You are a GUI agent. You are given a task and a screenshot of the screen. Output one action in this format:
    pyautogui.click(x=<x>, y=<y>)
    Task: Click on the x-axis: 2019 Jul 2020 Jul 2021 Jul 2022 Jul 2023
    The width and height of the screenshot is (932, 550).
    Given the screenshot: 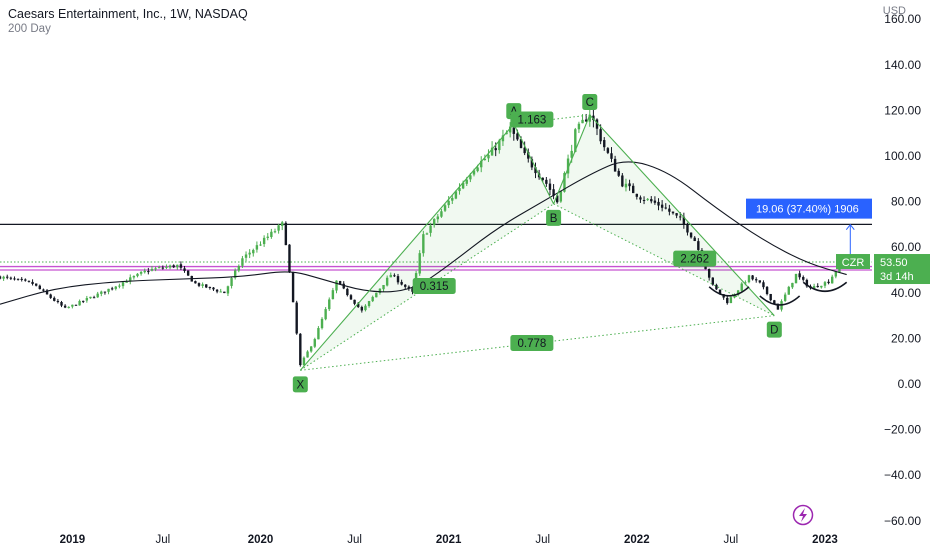 What is the action you would take?
    pyautogui.click(x=449, y=540)
    